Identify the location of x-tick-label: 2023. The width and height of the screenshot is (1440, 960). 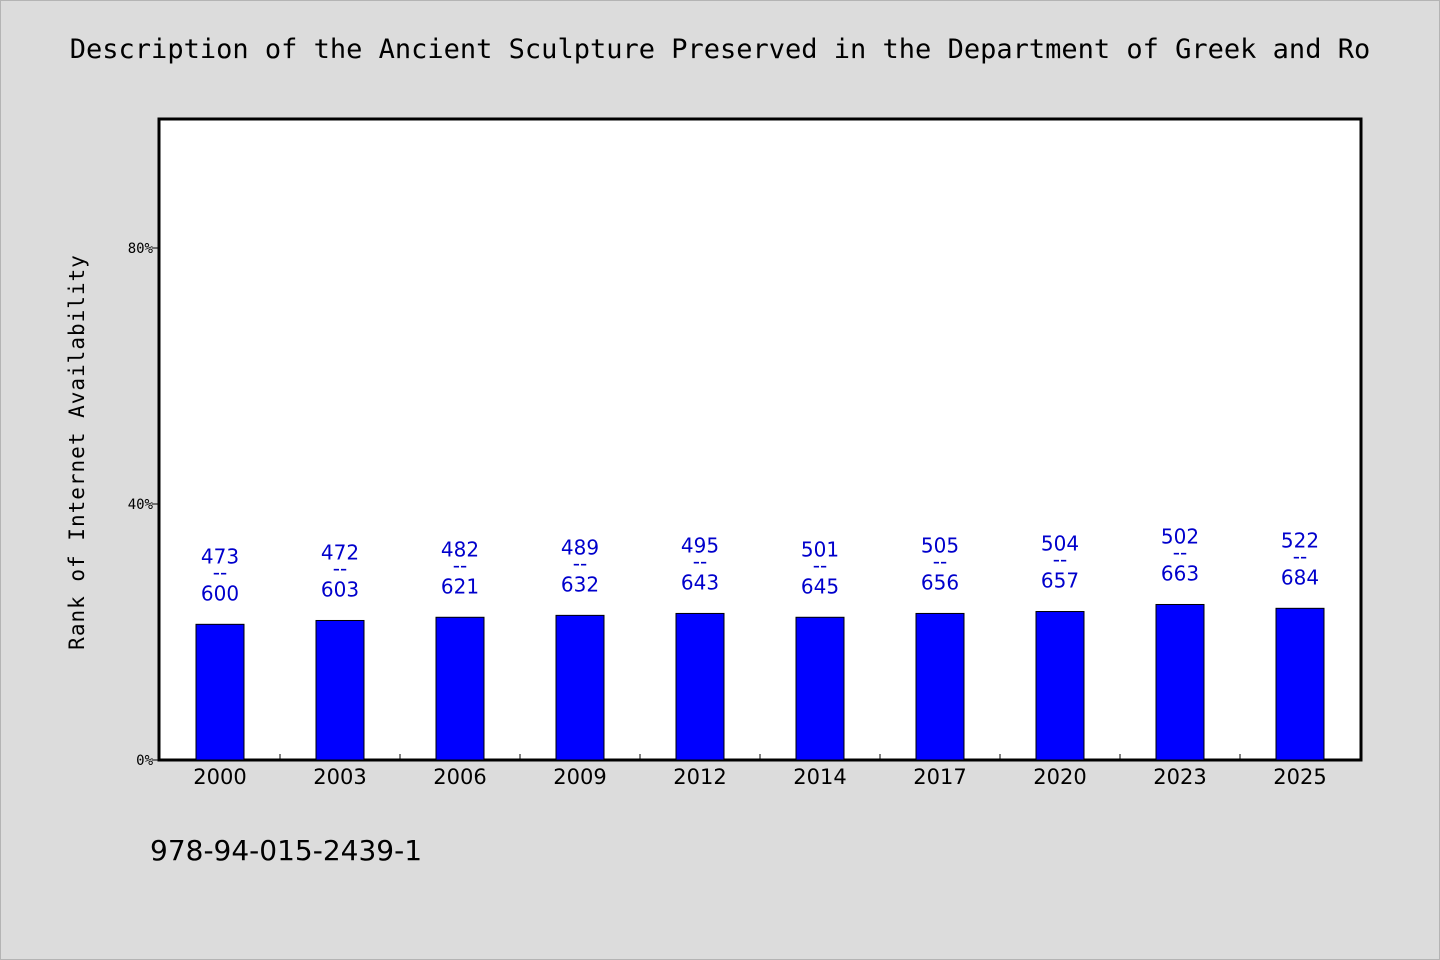
(1179, 777).